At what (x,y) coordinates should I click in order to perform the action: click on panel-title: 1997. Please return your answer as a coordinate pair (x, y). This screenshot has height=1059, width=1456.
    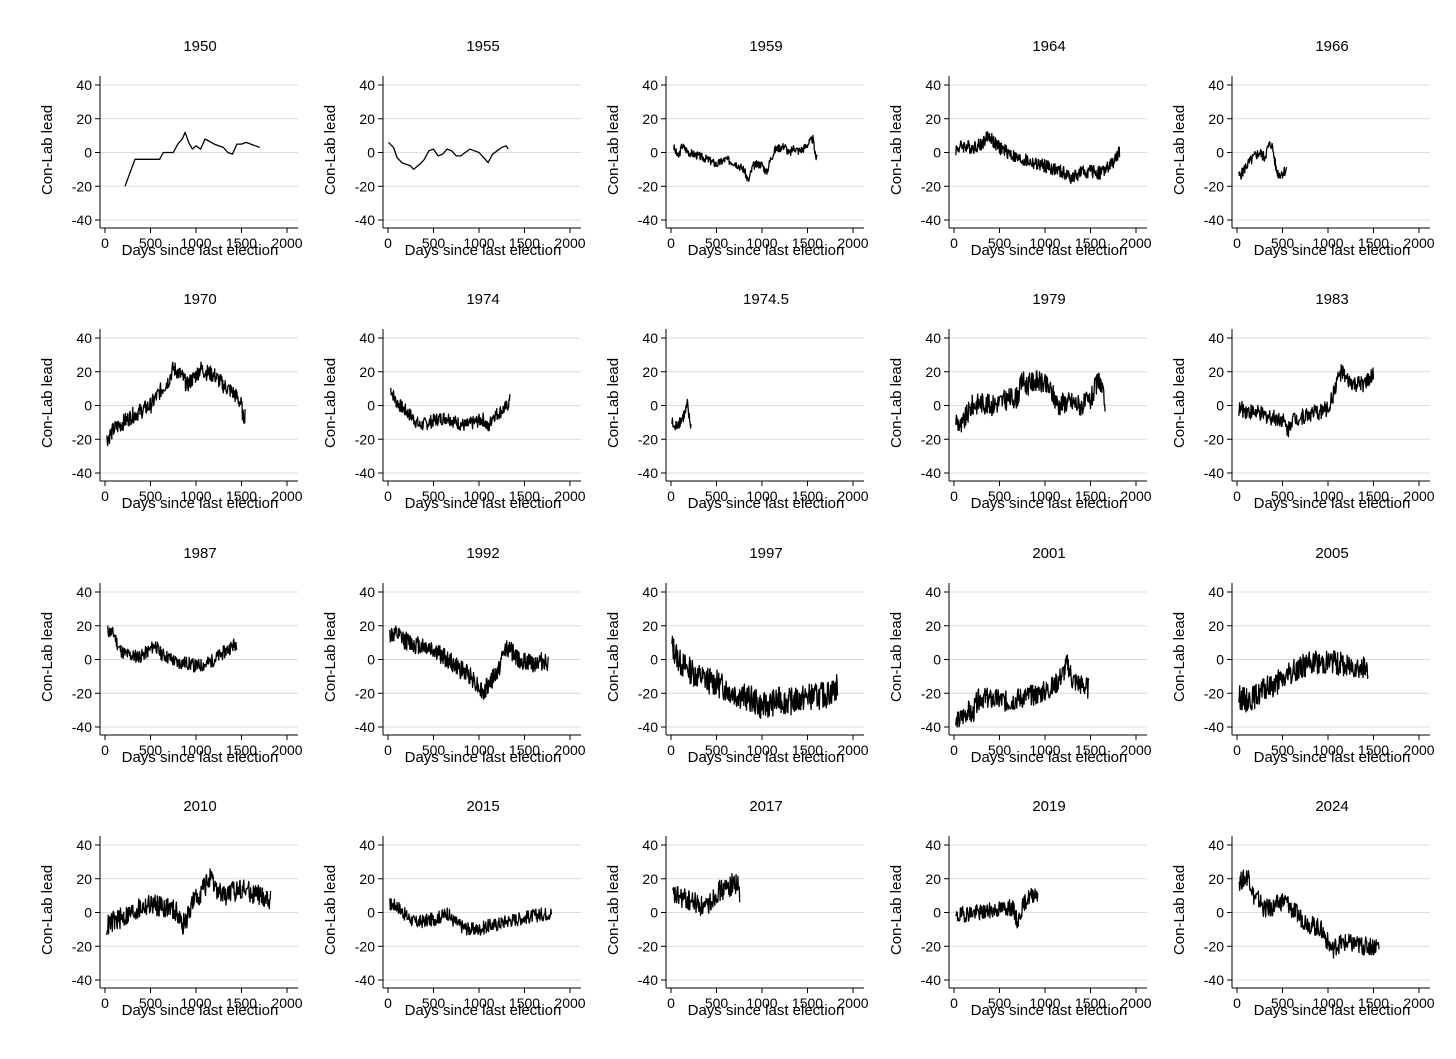
    Looking at the image, I should click on (765, 553).